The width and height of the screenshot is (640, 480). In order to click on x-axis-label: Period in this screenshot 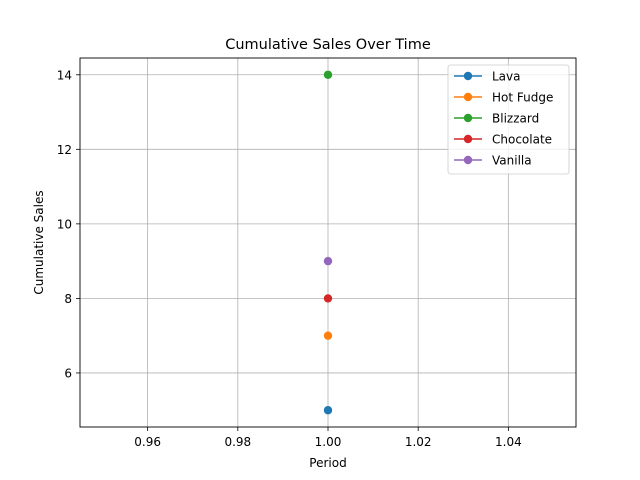, I will do `click(327, 463)`.